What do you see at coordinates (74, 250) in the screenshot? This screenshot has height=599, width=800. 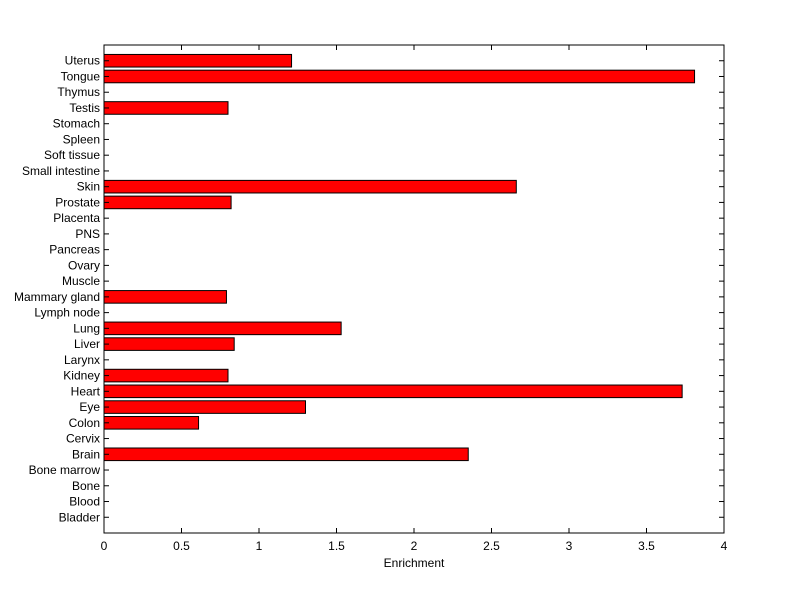 I see `category-label: Pancreas` at bounding box center [74, 250].